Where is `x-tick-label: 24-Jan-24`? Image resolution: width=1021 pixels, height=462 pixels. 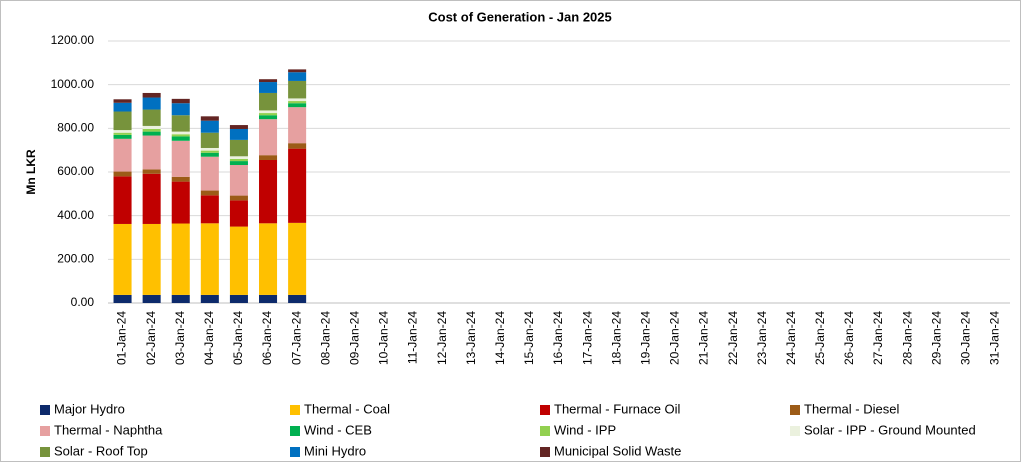
x-tick-label: 24-Jan-24 is located at coordinates (791, 338).